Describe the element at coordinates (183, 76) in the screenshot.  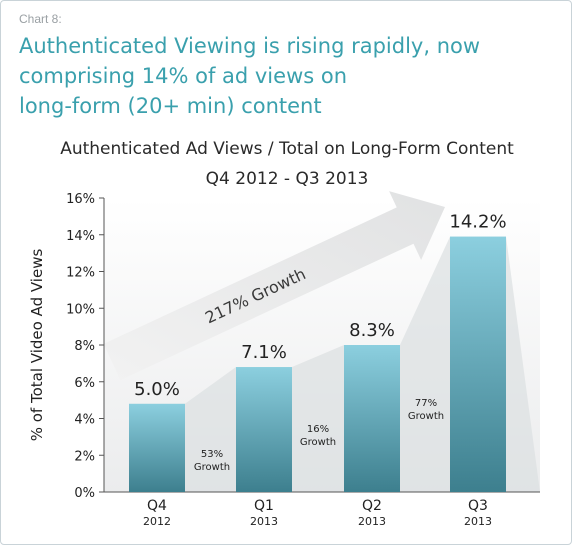
I see `headline-line-2: comprising 14% of ad views on` at that location.